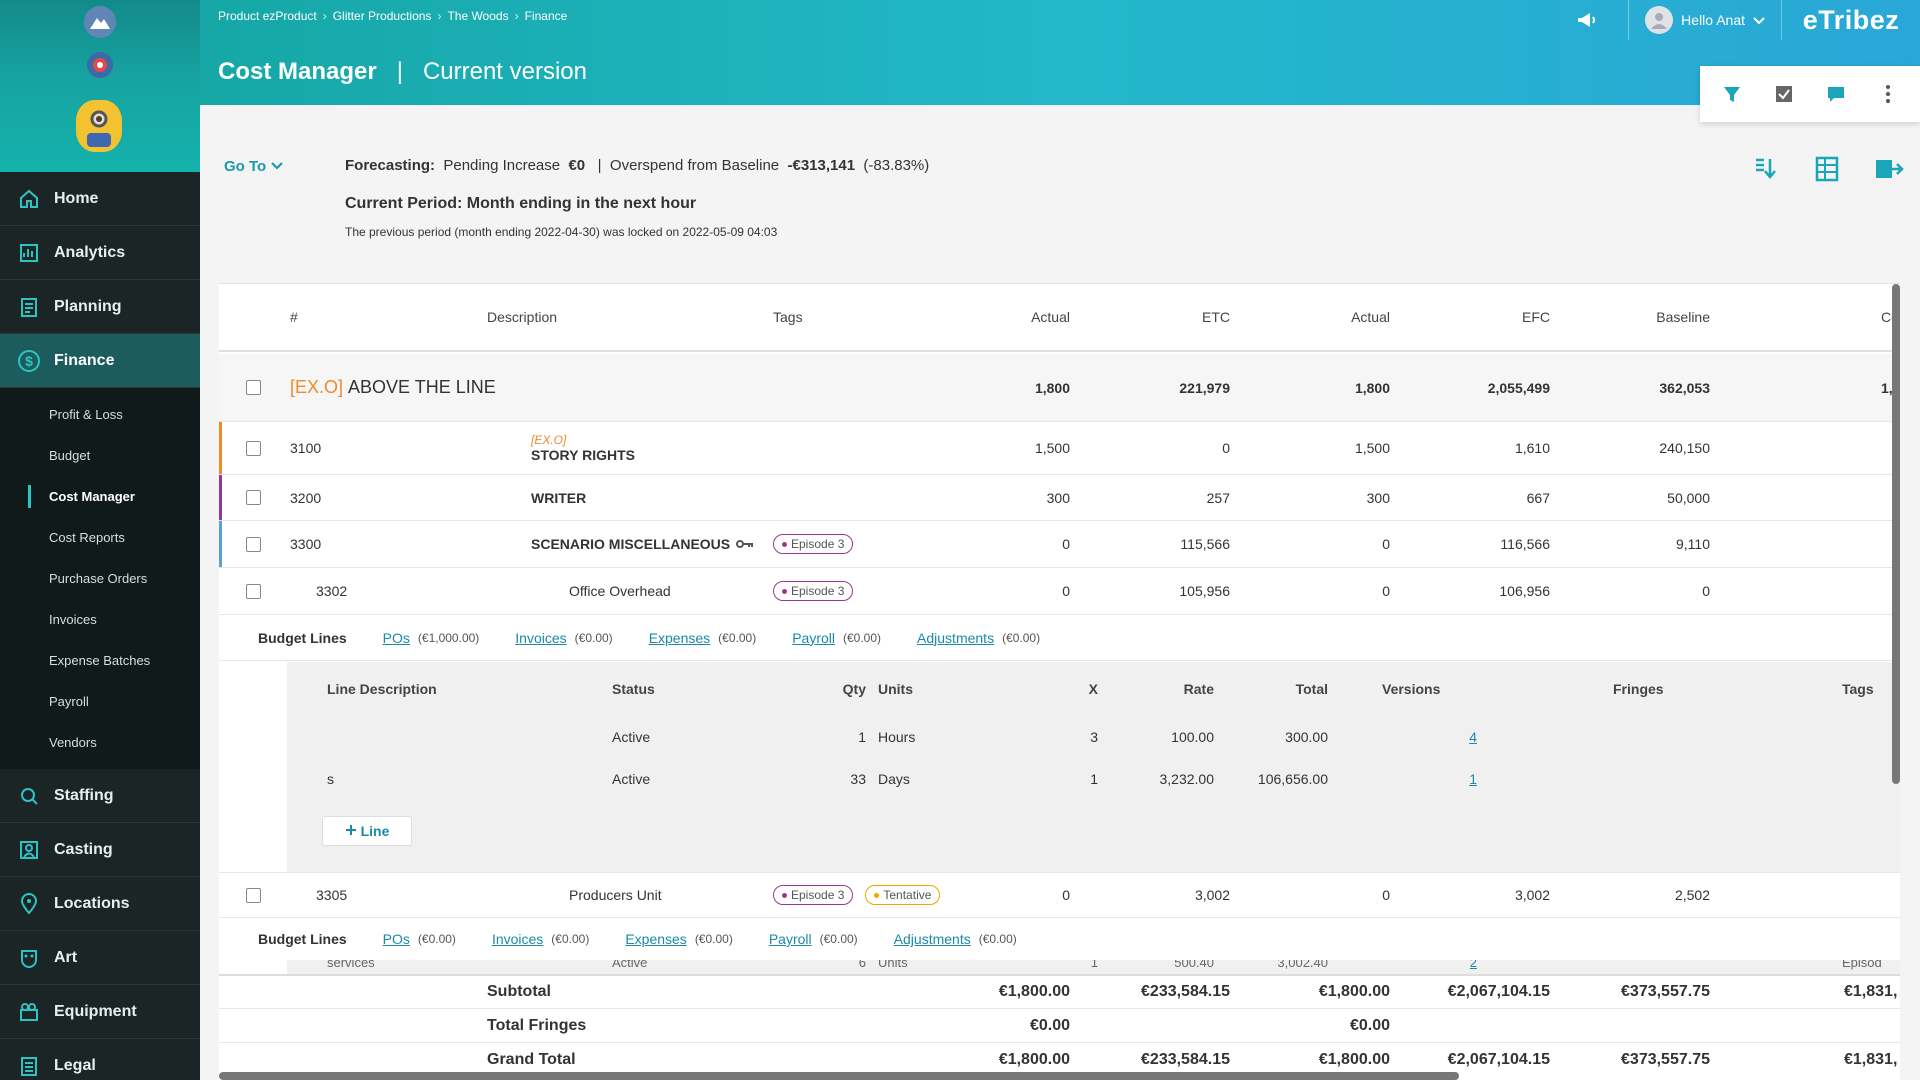 Image resolution: width=1920 pixels, height=1080 pixels. What do you see at coordinates (893, 965) in the screenshot?
I see `line-units: Units` at bounding box center [893, 965].